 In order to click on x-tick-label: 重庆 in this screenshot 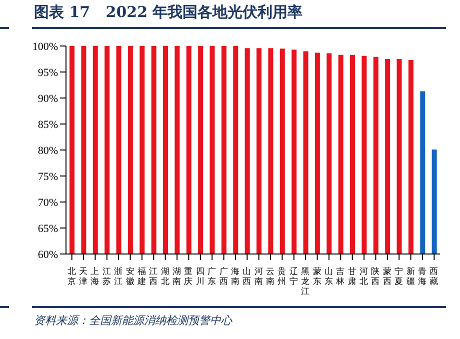, I will do `click(189, 276)`.